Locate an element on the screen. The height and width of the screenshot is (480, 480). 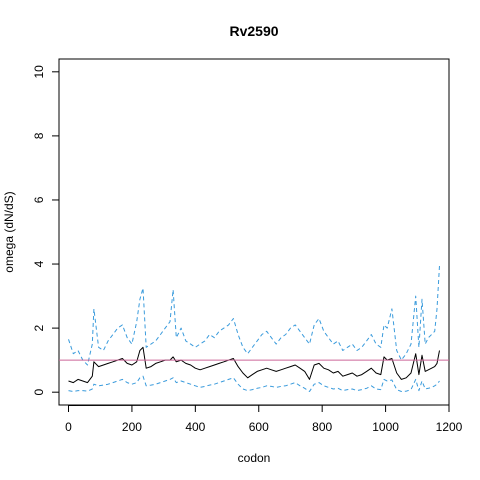
x-axis: 0 200 400 600 800 1000 1200 is located at coordinates (264, 419).